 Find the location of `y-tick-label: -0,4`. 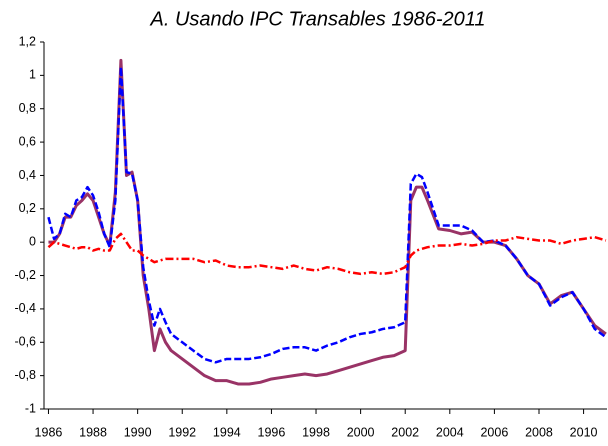

y-tick-label: -0,4 is located at coordinates (25, 308).